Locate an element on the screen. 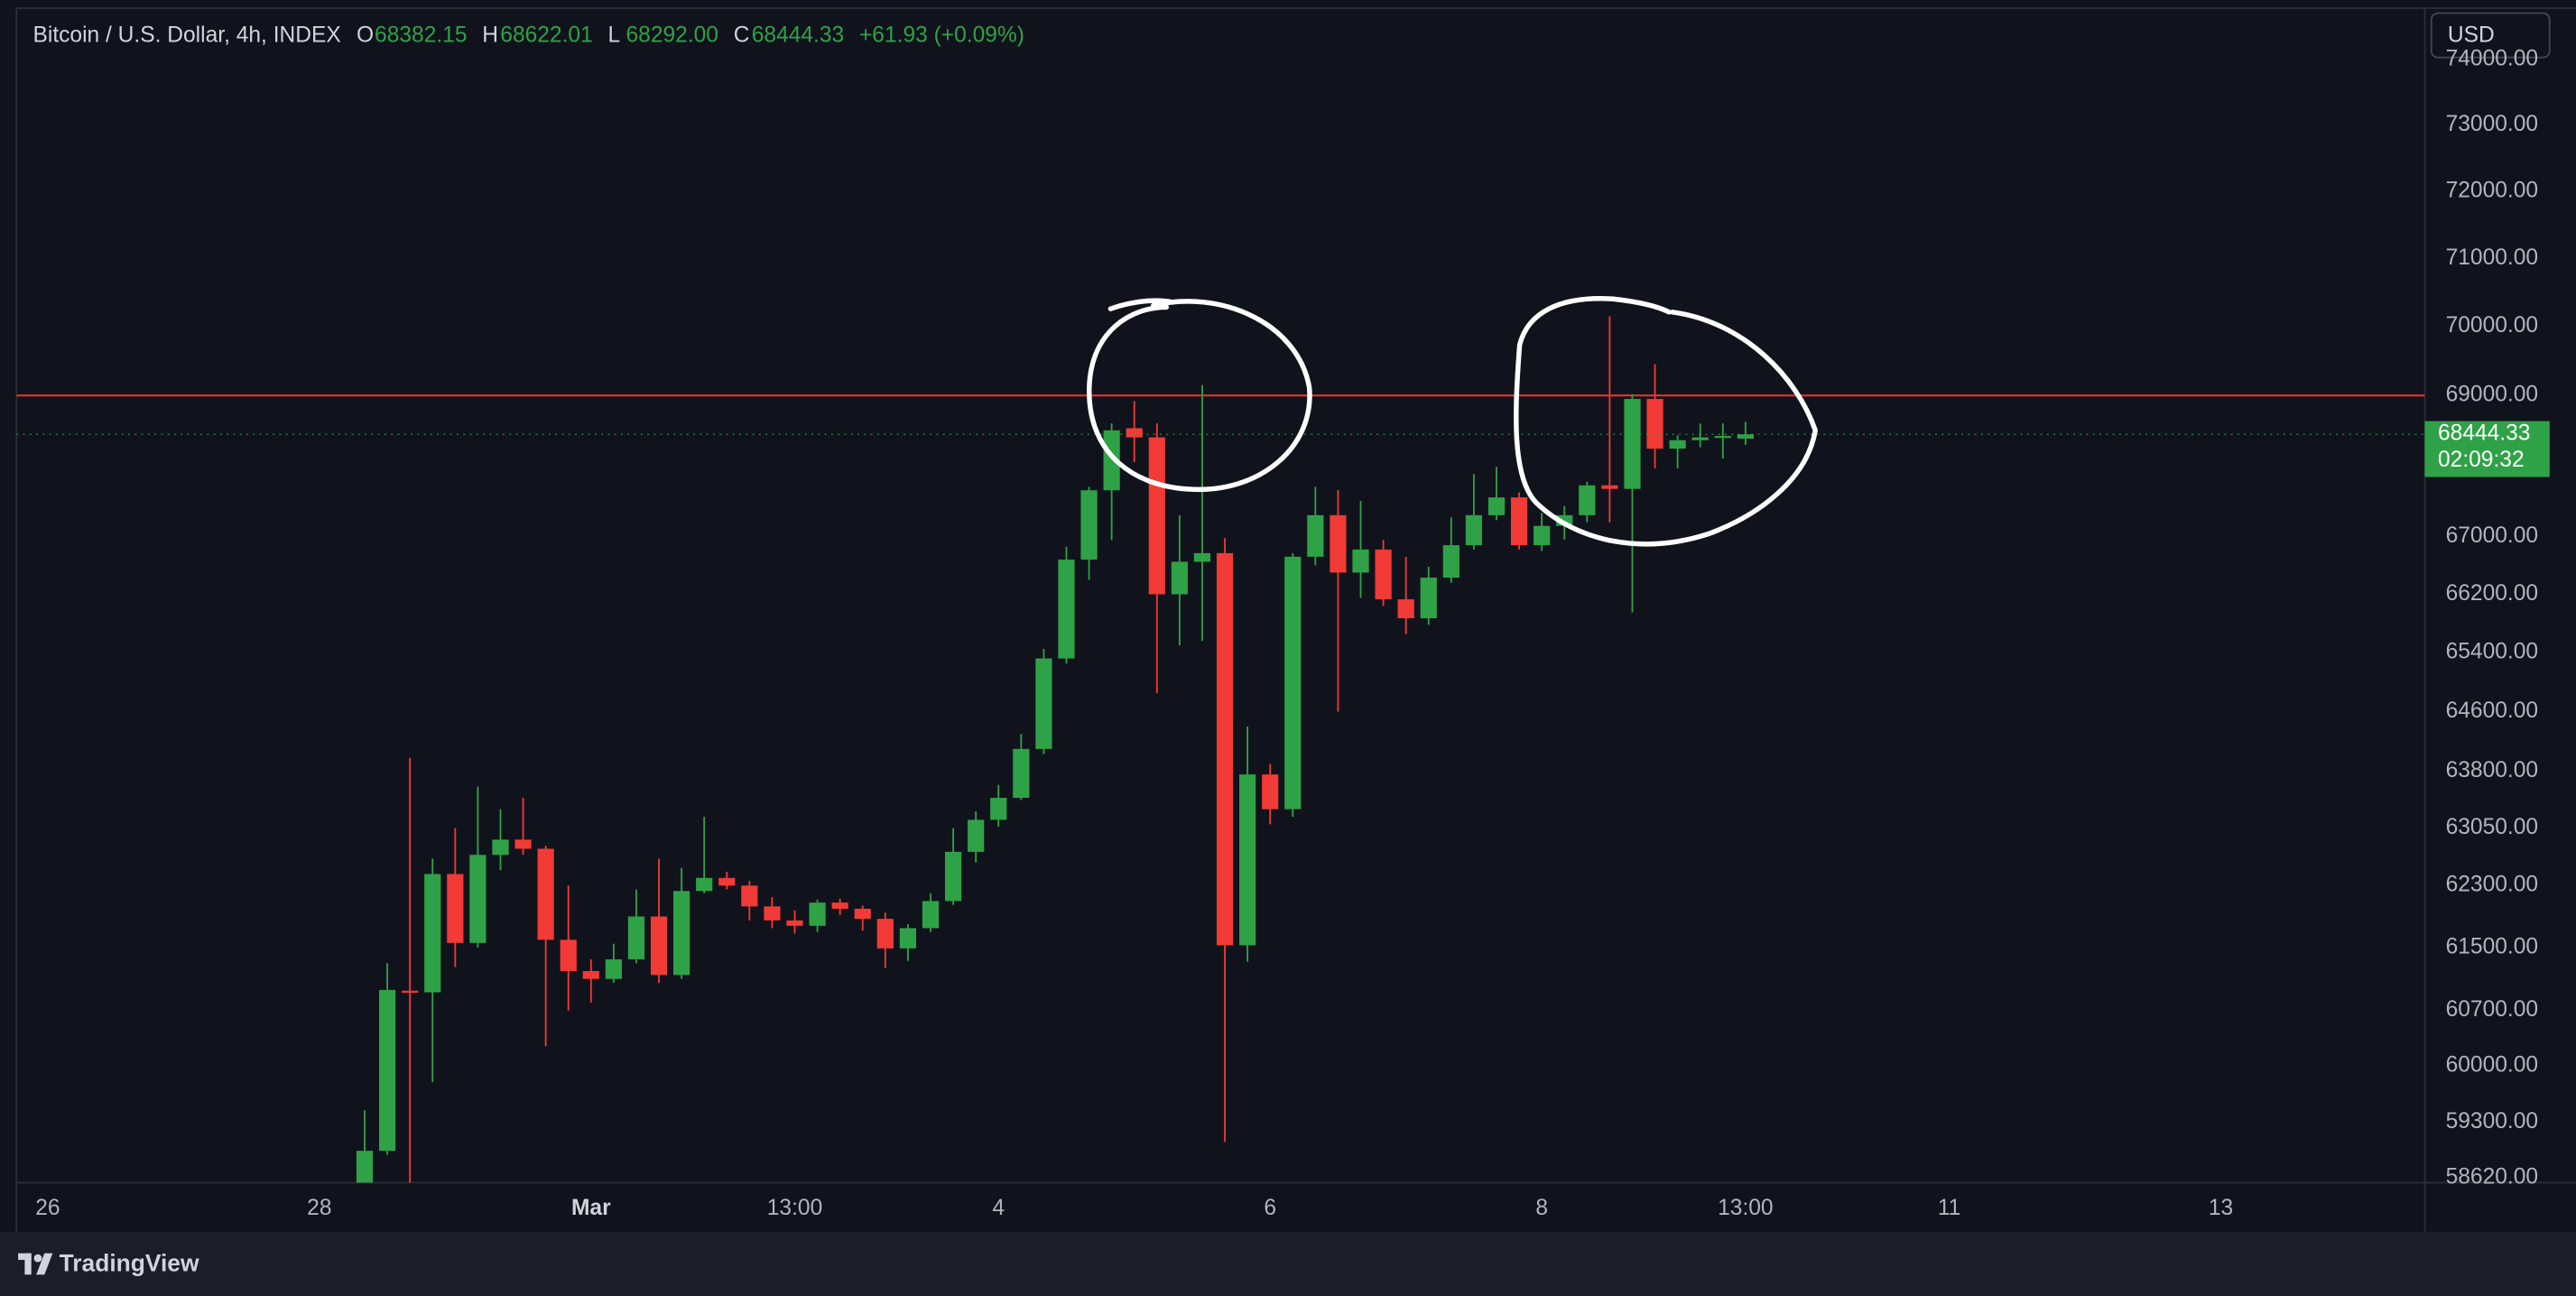 The height and width of the screenshot is (1296, 2576). countdown-label: 02:09:32 is located at coordinates (2481, 460).